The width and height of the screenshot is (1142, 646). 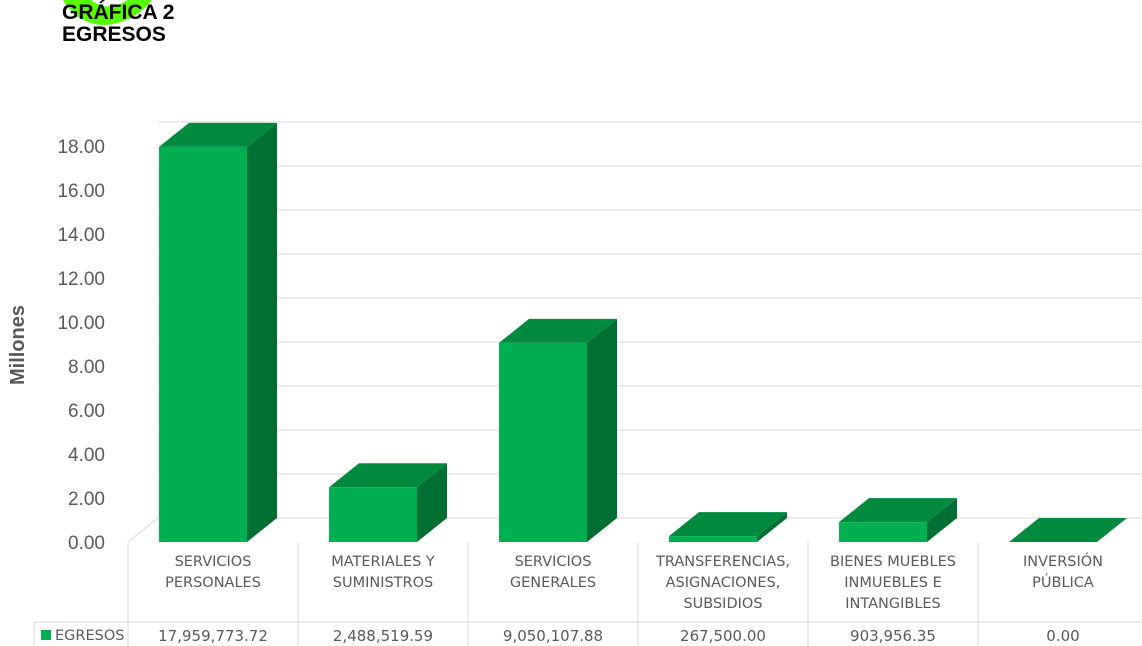 I want to click on chart-title-line2: EGRESOS, so click(x=114, y=34).